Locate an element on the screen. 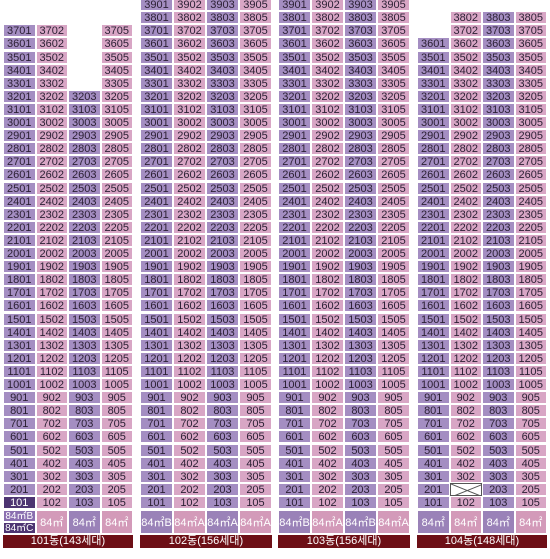 Image resolution: width=550 pixels, height=559 pixels. unit-103-3401: 3401 is located at coordinates (294, 70).